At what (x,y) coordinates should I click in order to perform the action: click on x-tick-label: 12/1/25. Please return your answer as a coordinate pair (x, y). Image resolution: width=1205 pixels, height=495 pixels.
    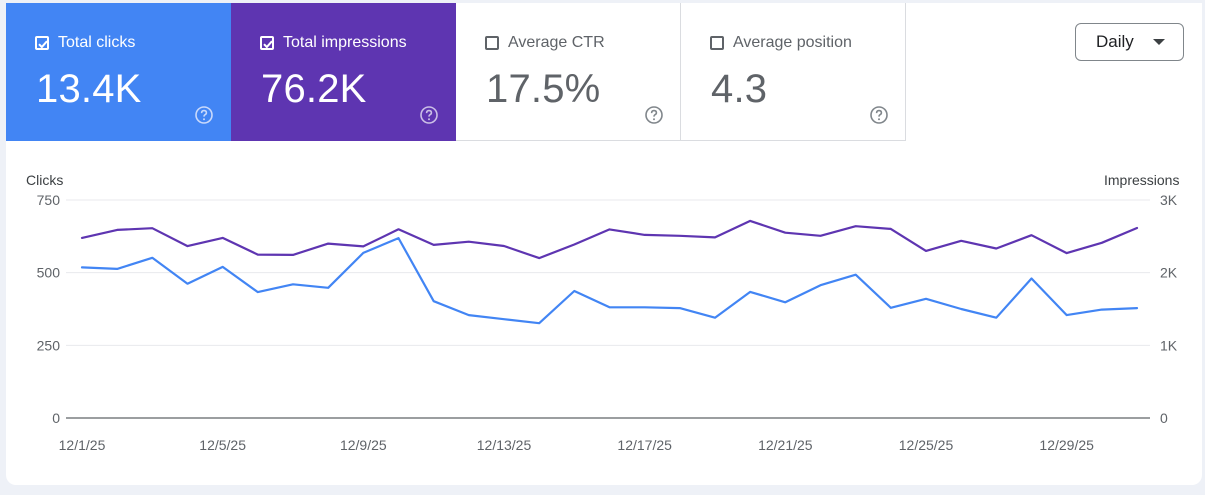
    Looking at the image, I should click on (82, 445).